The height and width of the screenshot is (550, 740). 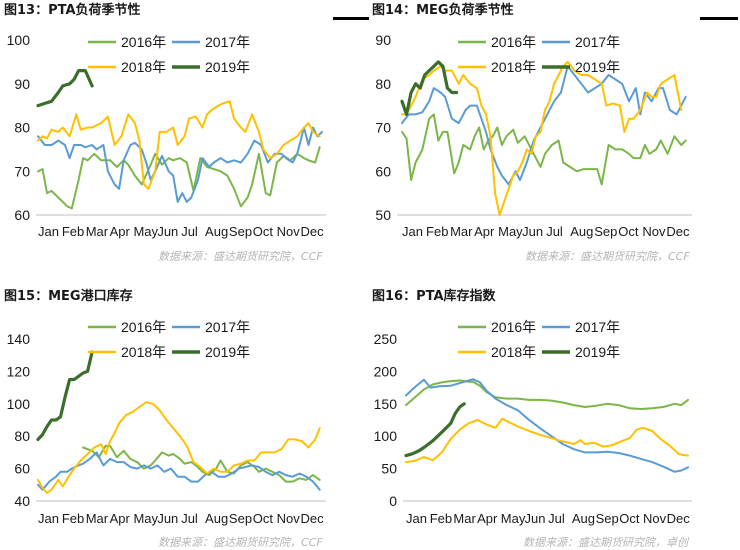 What do you see at coordinates (386, 404) in the screenshot?
I see `y-tick-label: 150` at bounding box center [386, 404].